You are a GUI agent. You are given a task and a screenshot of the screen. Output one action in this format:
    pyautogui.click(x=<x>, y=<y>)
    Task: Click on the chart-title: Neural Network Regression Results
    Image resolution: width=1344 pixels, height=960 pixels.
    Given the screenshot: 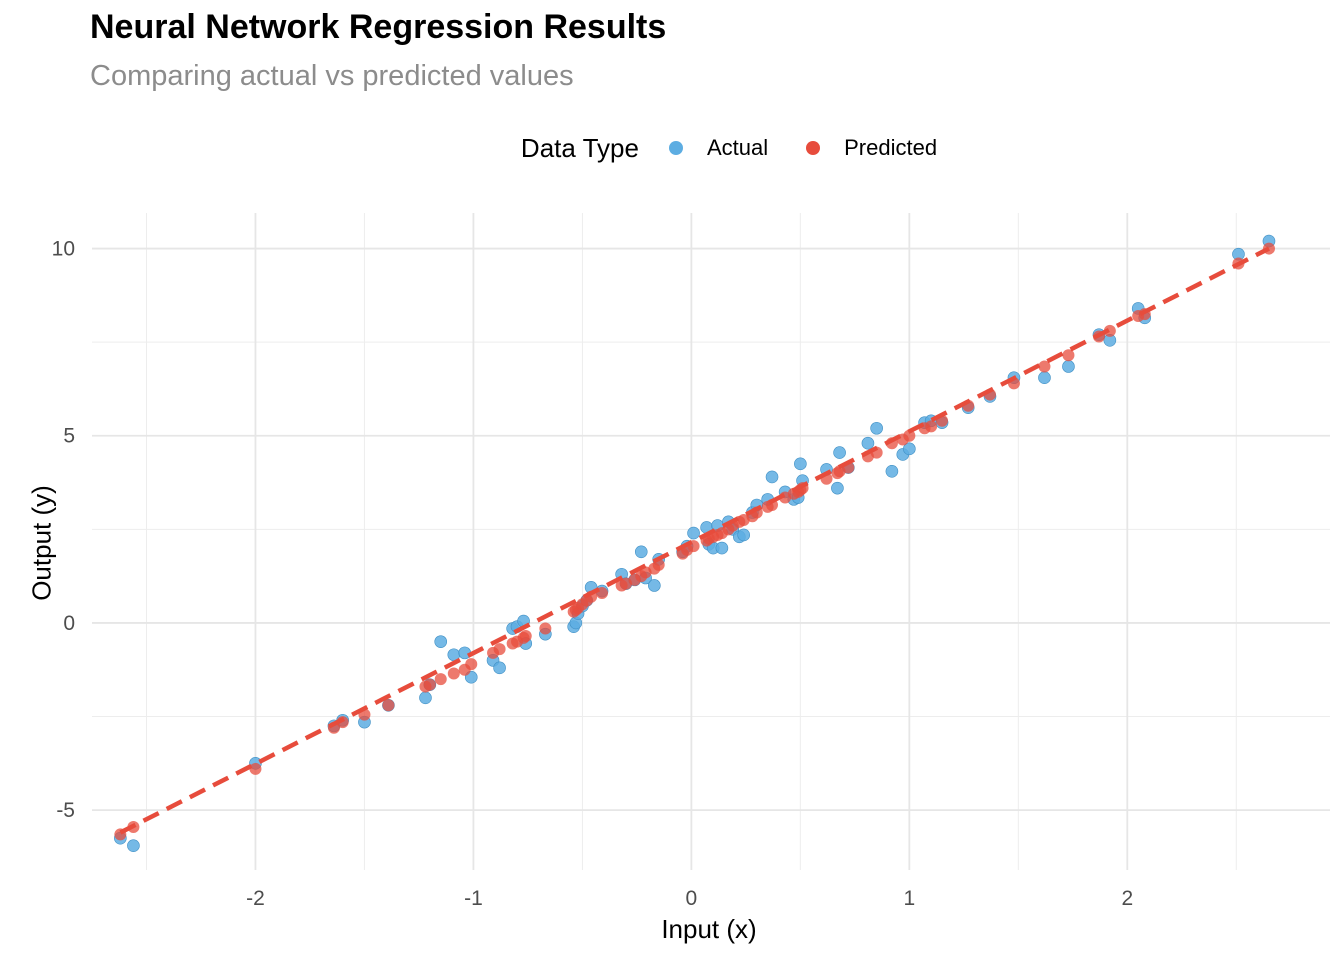 What is the action you would take?
    pyautogui.click(x=378, y=27)
    